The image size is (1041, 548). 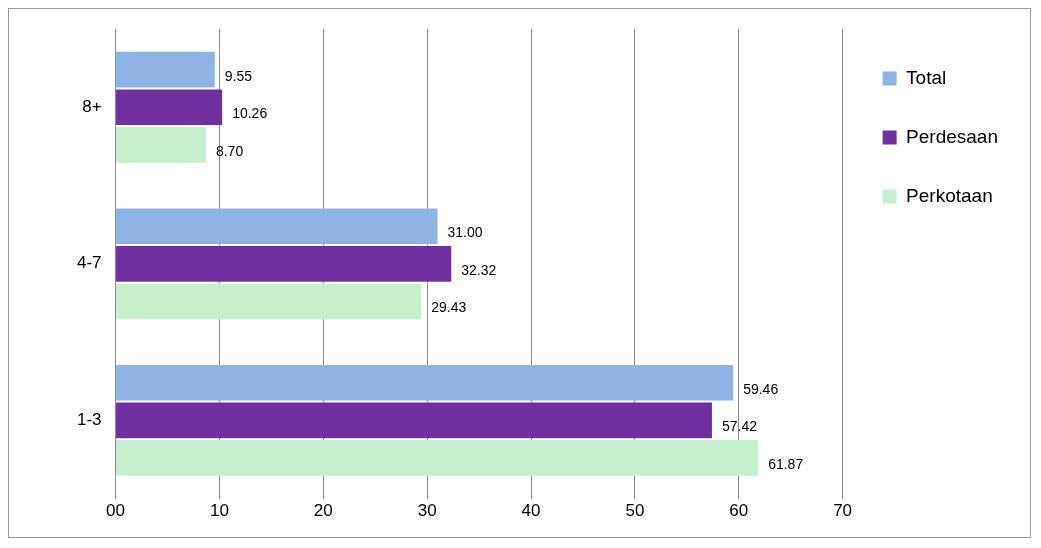 What do you see at coordinates (229, 150) in the screenshot?
I see `data-label: 8.70` at bounding box center [229, 150].